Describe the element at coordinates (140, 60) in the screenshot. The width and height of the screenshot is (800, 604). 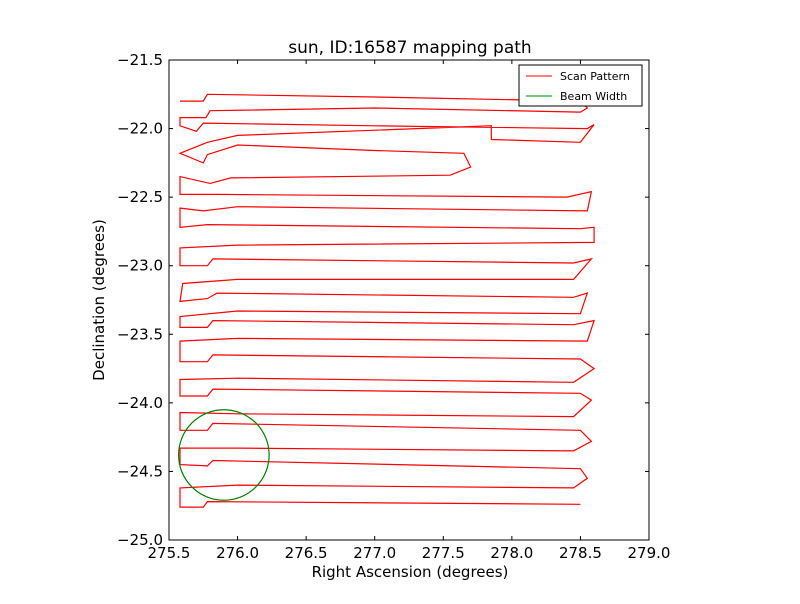
I see `y-tick-label: −21.5` at that location.